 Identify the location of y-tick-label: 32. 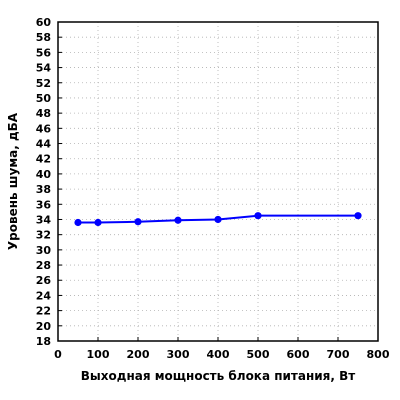
(43, 235).